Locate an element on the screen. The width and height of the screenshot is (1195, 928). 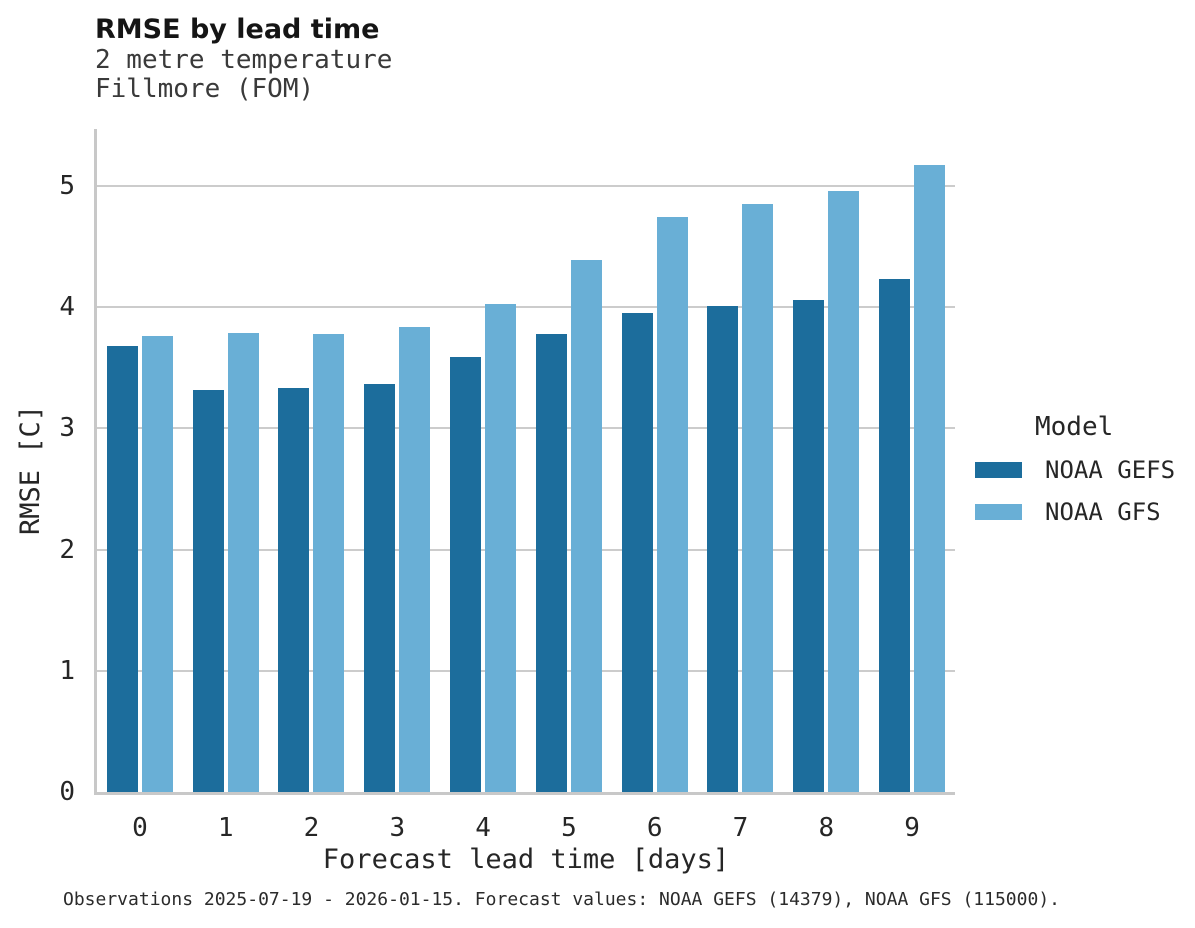
chart-subtitle-station: Fillmore (FOM) is located at coordinates (205, 89).